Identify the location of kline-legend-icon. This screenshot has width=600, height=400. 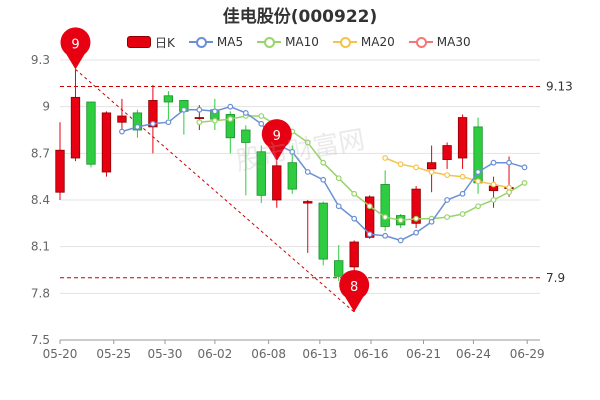
(139, 42).